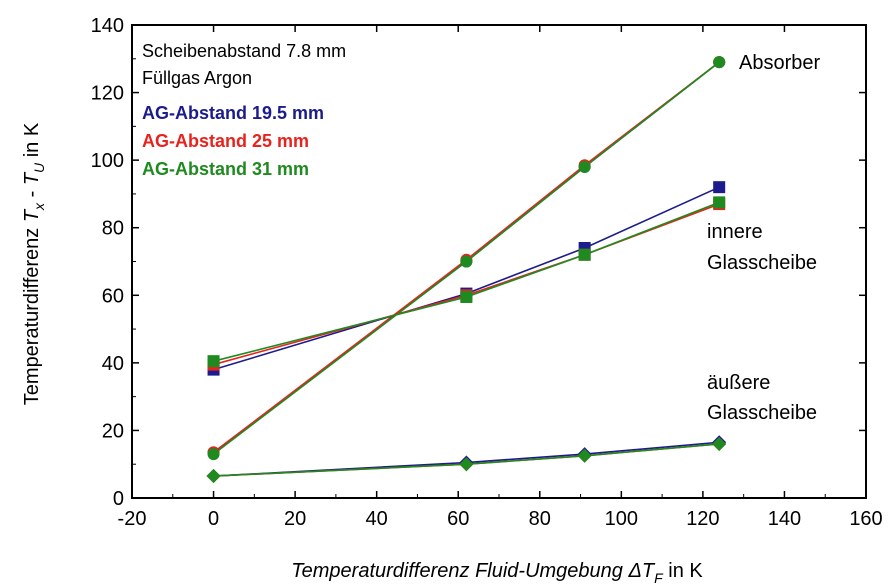  I want to click on x-tick-label: 40, so click(377, 519).